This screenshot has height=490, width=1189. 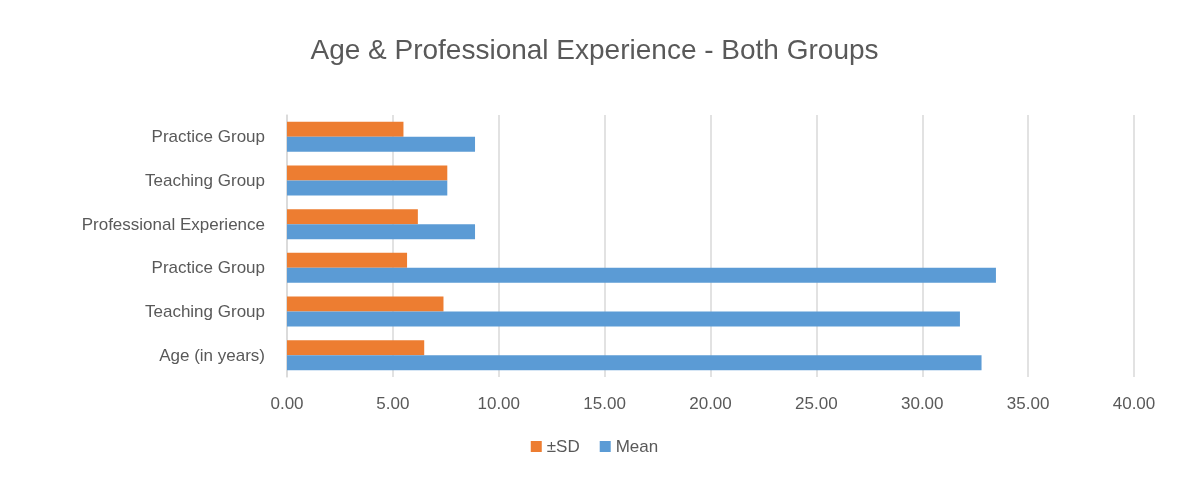 I want to click on y-tick-label: Age (in years), so click(x=212, y=355).